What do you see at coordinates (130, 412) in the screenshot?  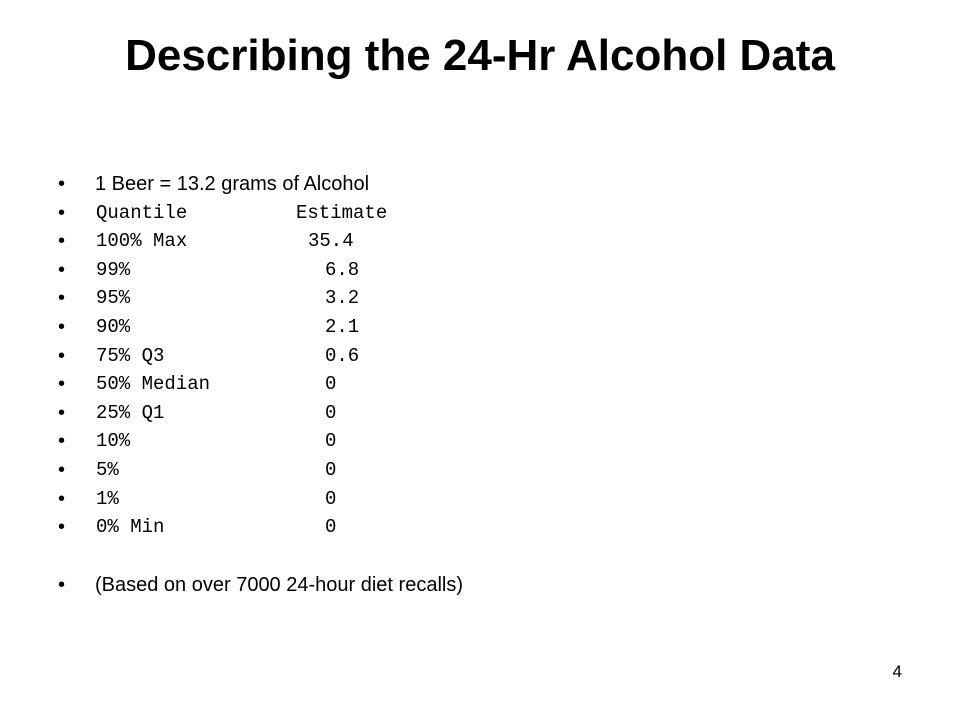 I see `quantile-label: 25% Q1` at bounding box center [130, 412].